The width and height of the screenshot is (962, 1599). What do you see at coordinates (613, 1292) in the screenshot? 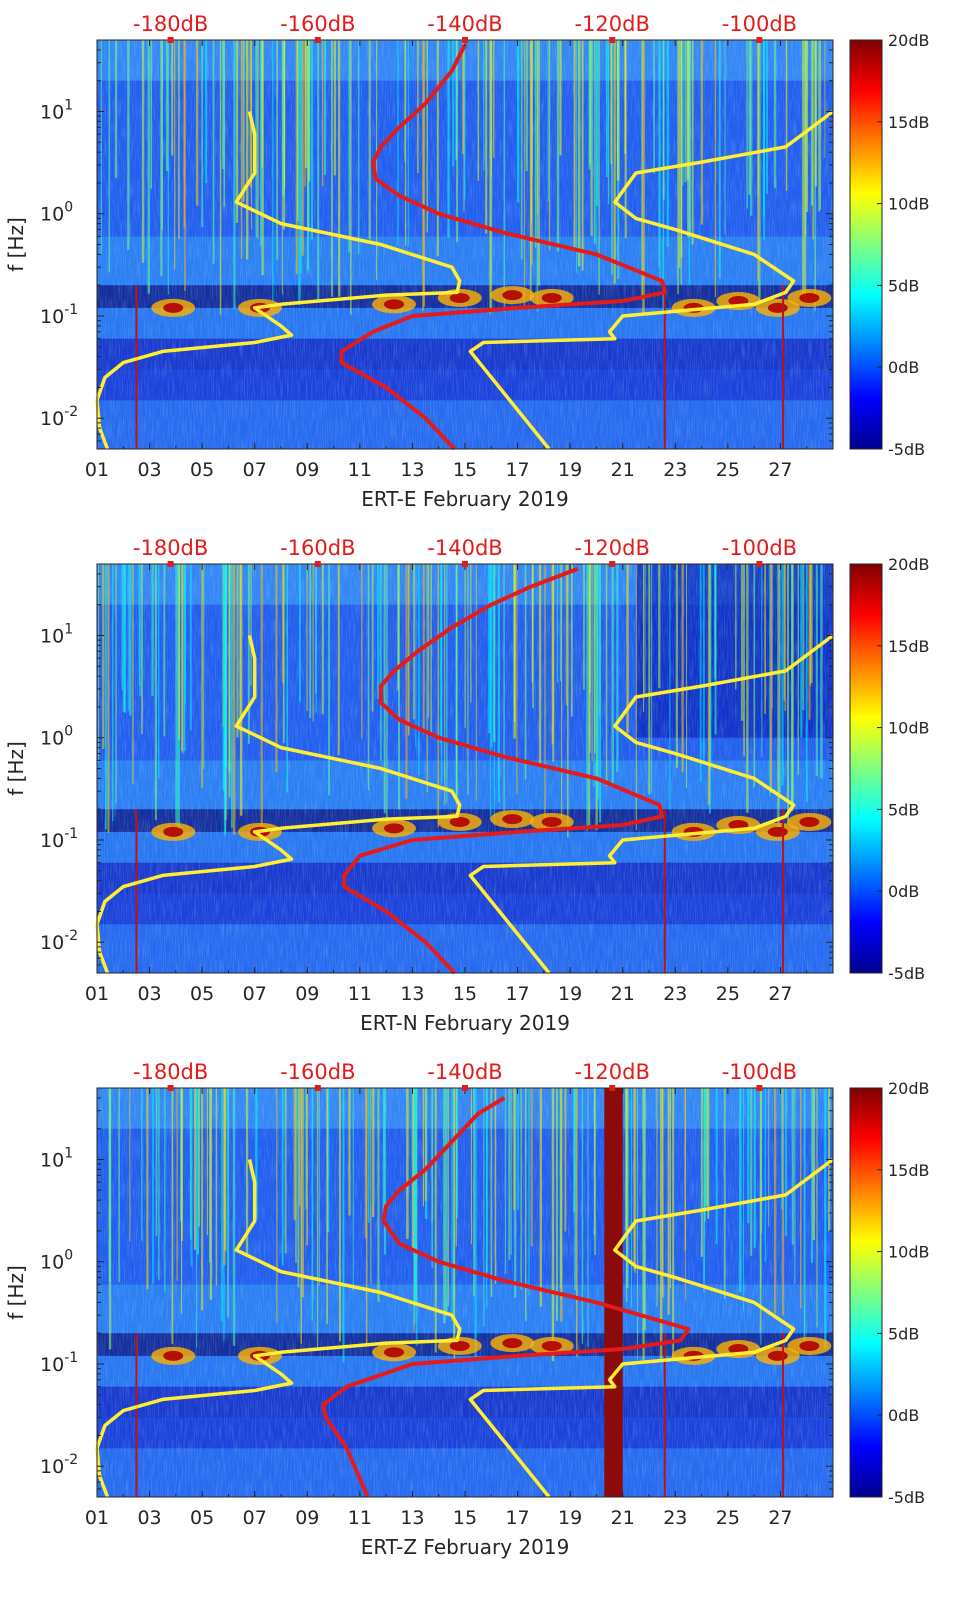
I see `saturated-band` at bounding box center [613, 1292].